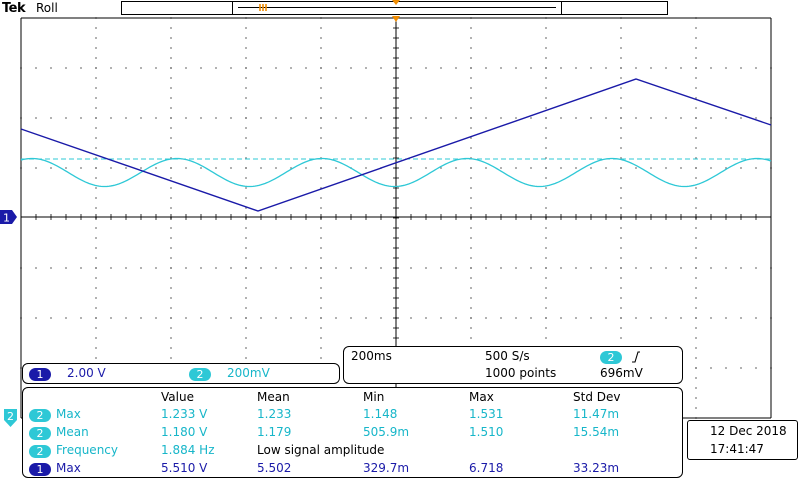 Image resolution: width=800 pixels, height=480 pixels. I want to click on timebase-value: 200ms, so click(371, 356).